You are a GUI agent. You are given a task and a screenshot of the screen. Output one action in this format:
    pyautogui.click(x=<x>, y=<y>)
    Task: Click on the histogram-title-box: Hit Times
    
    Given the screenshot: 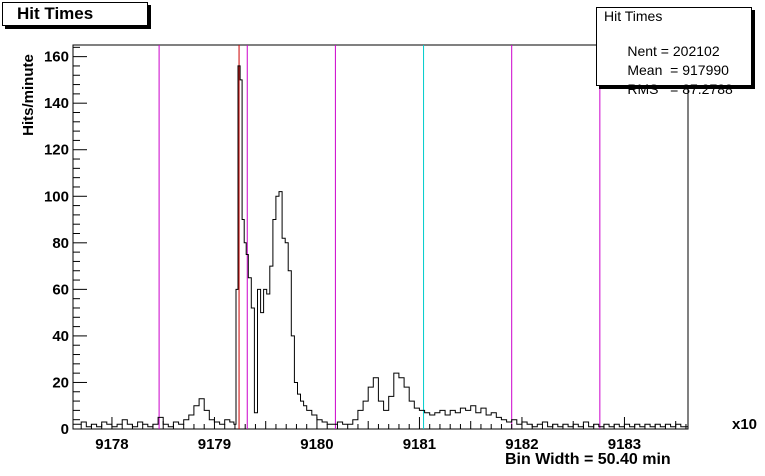 What is the action you would take?
    pyautogui.click(x=75, y=14)
    